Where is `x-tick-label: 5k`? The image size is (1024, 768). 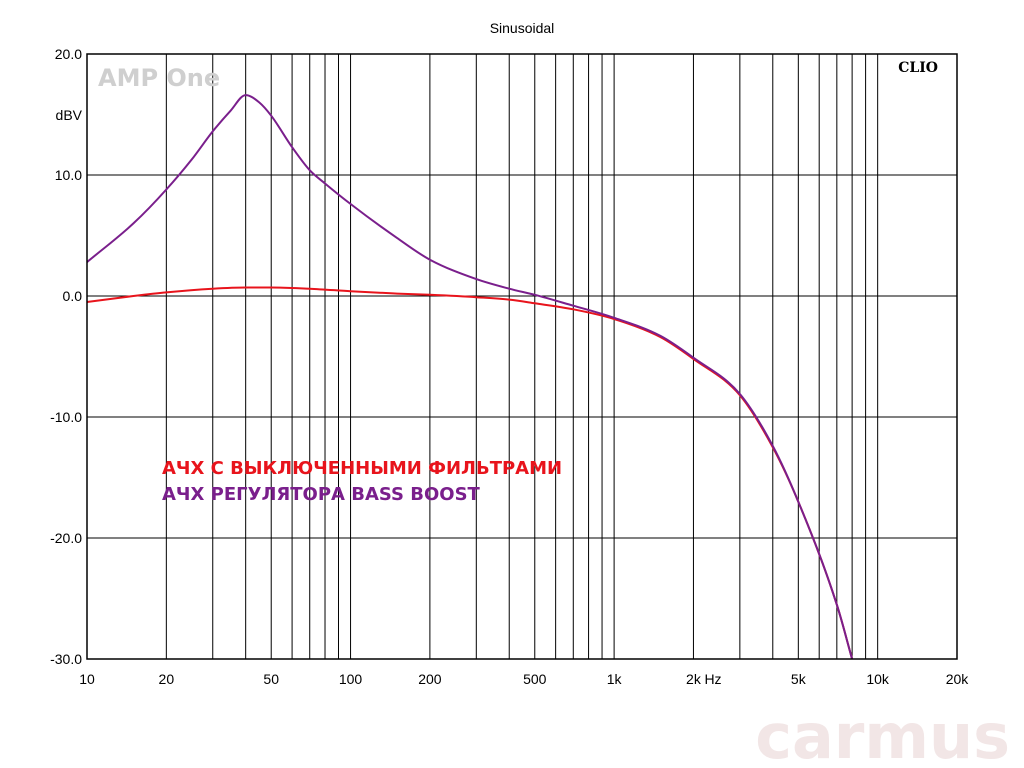 x-tick-label: 5k is located at coordinates (799, 679).